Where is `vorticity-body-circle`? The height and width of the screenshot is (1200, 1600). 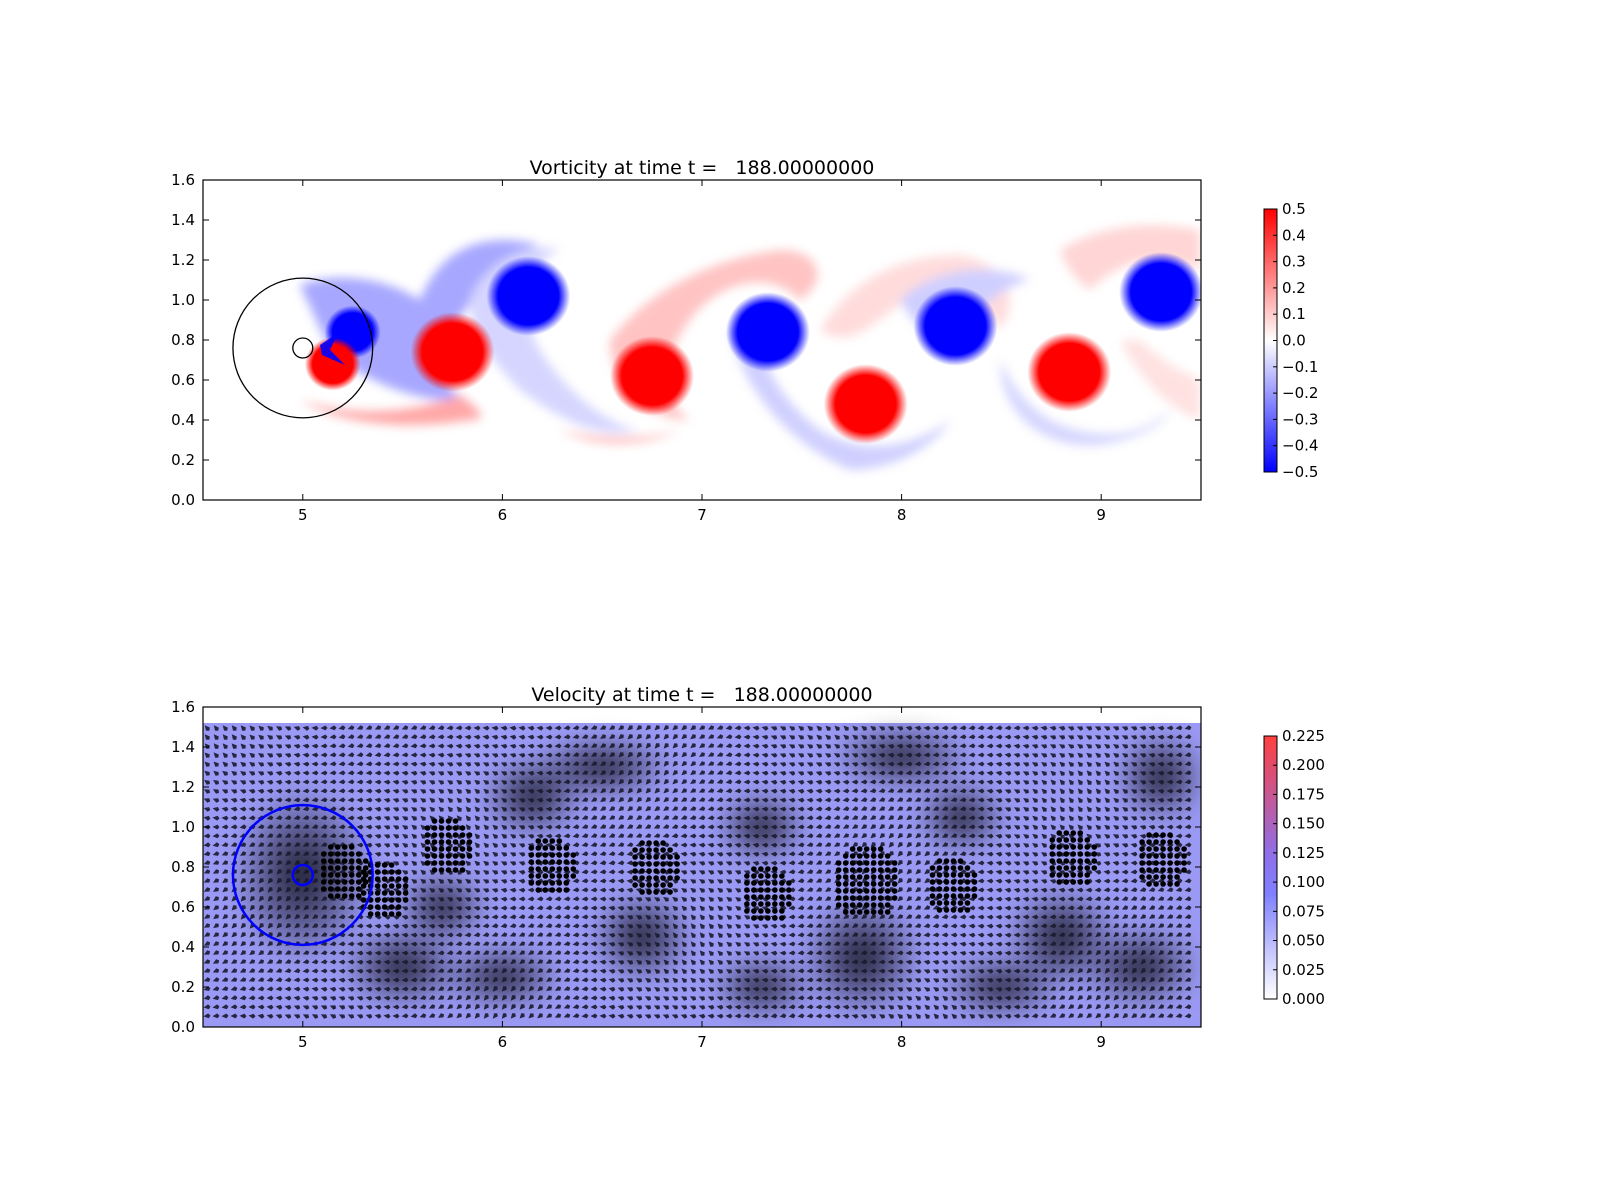 vorticity-body-circle is located at coordinates (303, 348).